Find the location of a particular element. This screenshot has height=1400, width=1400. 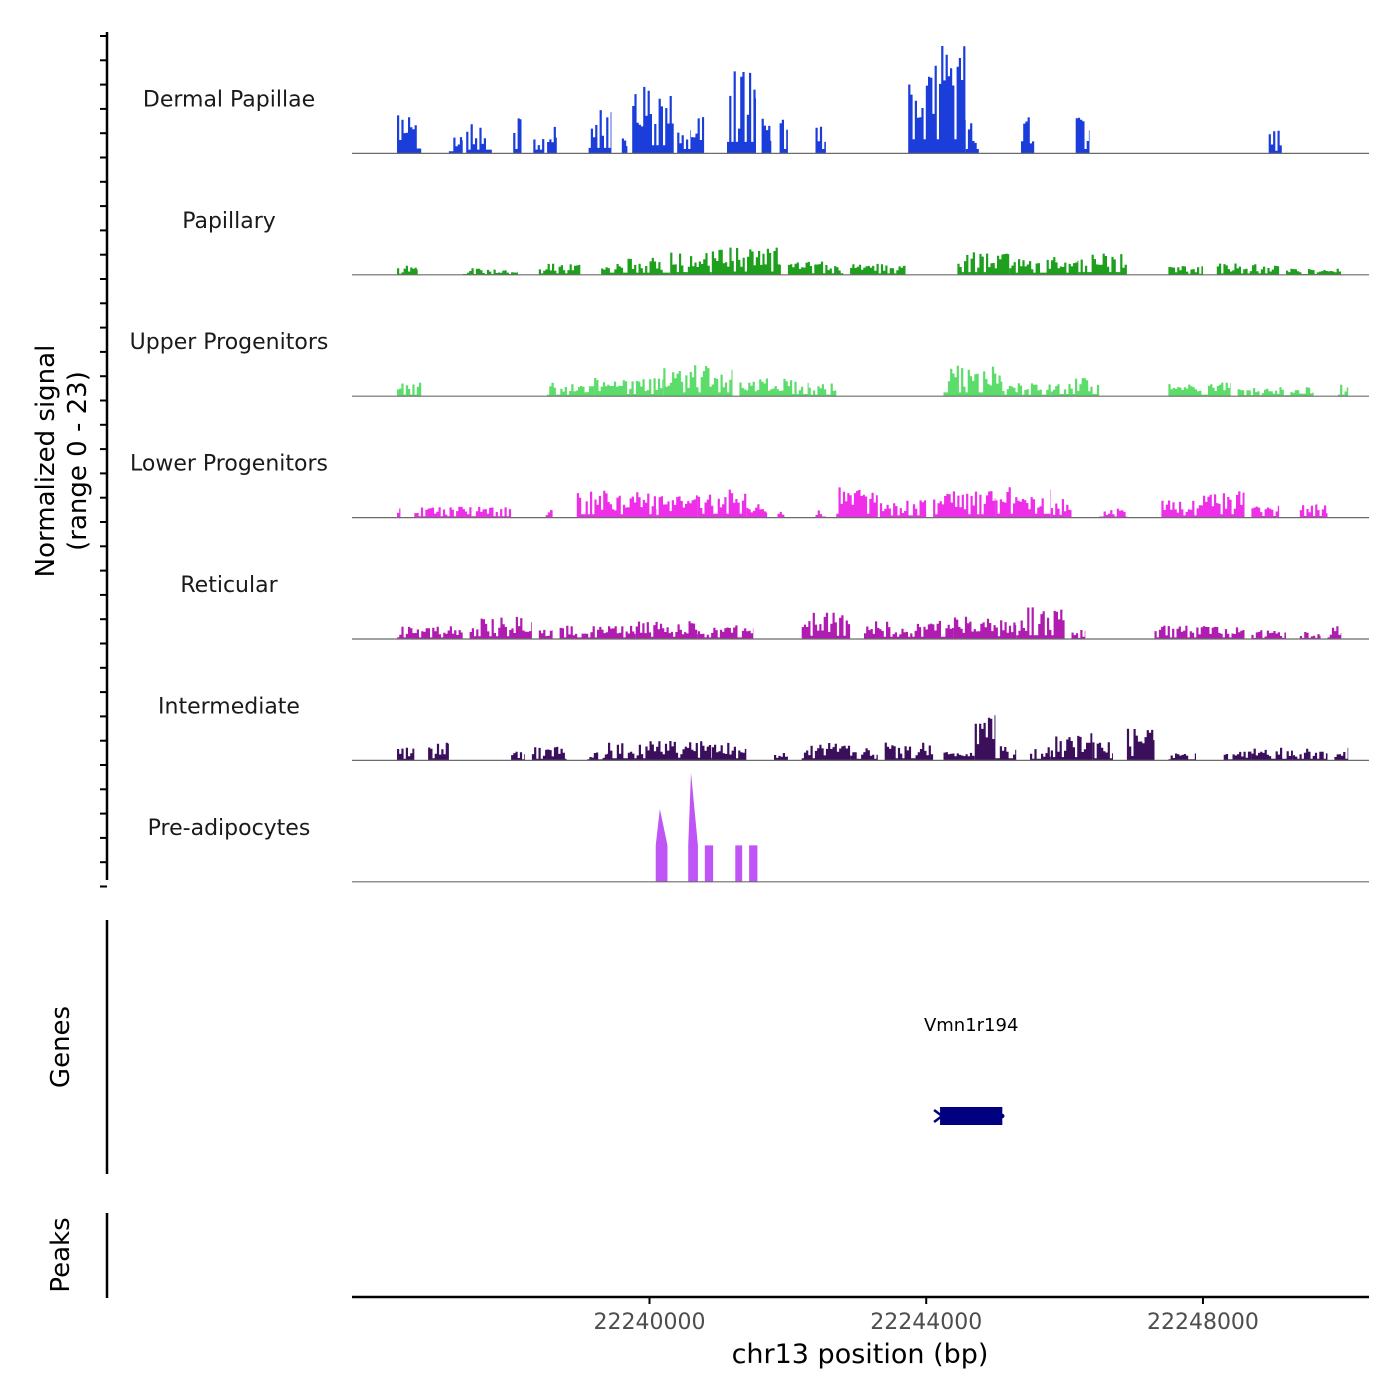

signal-track: Pre-adipocytes is located at coordinates (758, 827).